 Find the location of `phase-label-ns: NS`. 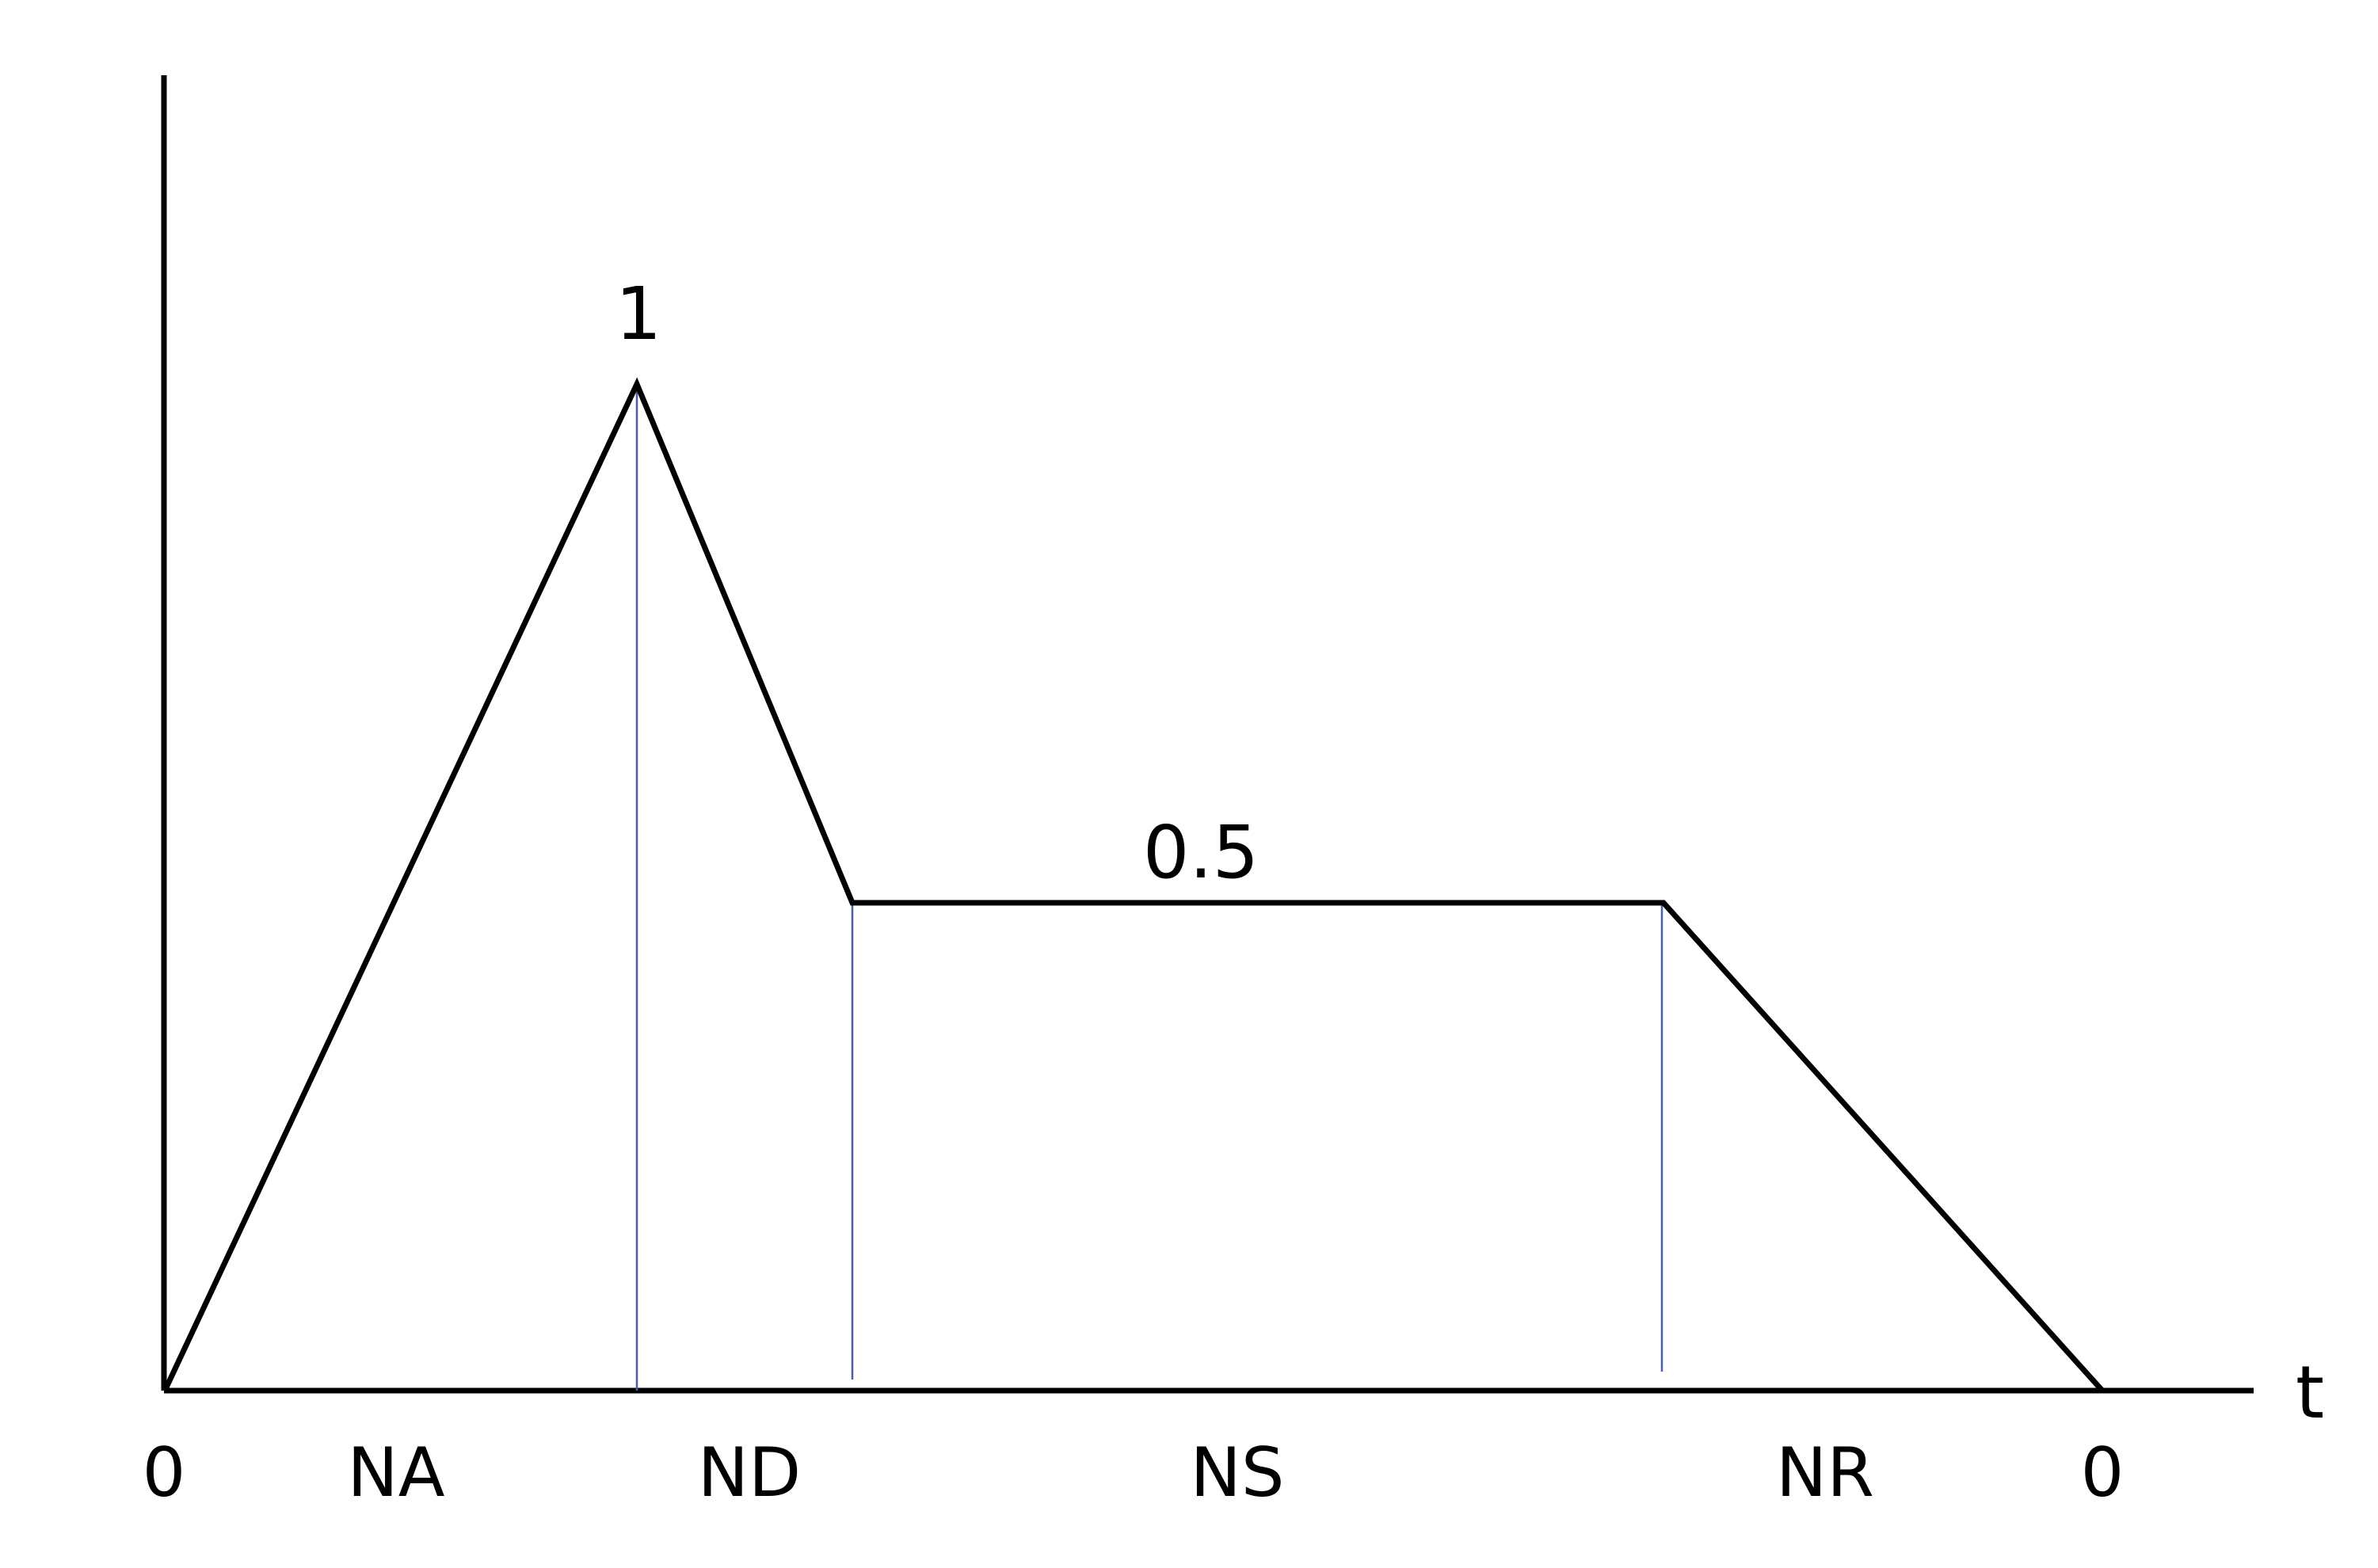

phase-label-ns: NS is located at coordinates (1238, 1473).